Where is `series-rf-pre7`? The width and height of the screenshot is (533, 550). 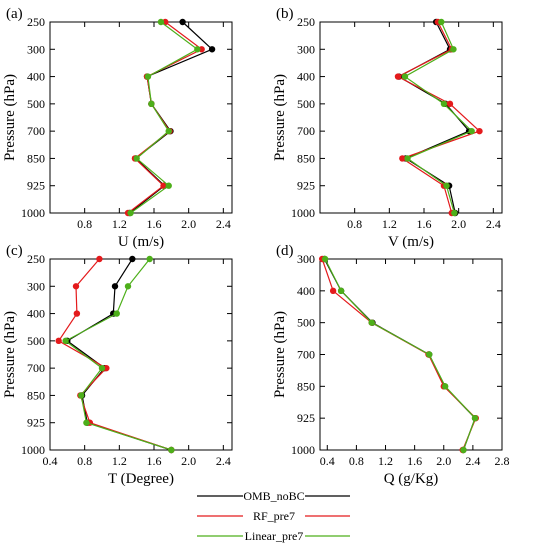 series-rf-pre7 is located at coordinates (164, 117).